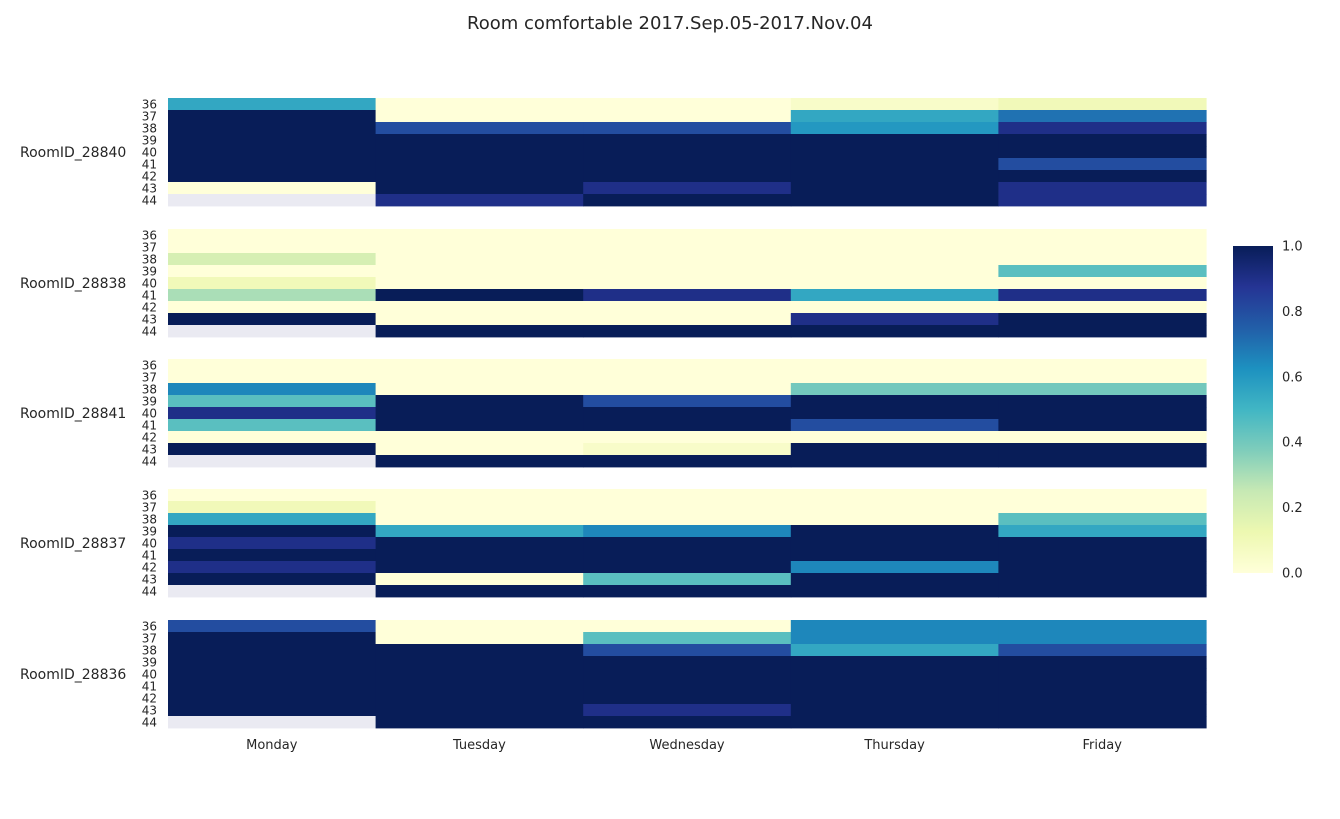 The height and width of the screenshot is (819, 1340). What do you see at coordinates (1292, 411) in the screenshot?
I see `colorbar-ticks: 0.0 0.2 0.4 0.6 0.8 1.0` at bounding box center [1292, 411].